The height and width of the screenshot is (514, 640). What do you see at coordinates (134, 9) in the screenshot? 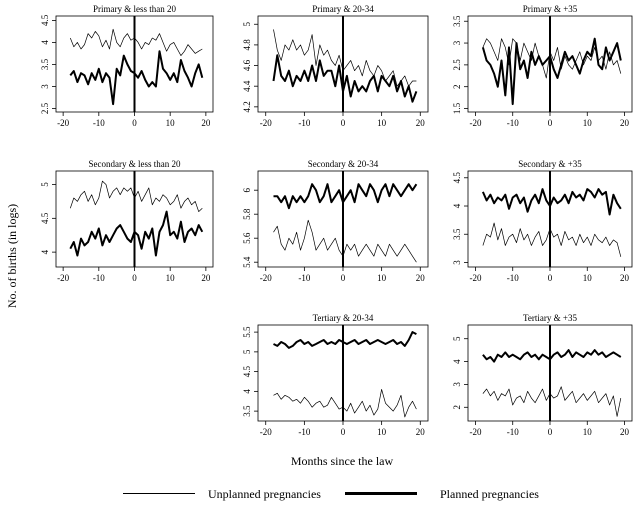
I see `panel-title: Primary & less than 20` at bounding box center [134, 9].